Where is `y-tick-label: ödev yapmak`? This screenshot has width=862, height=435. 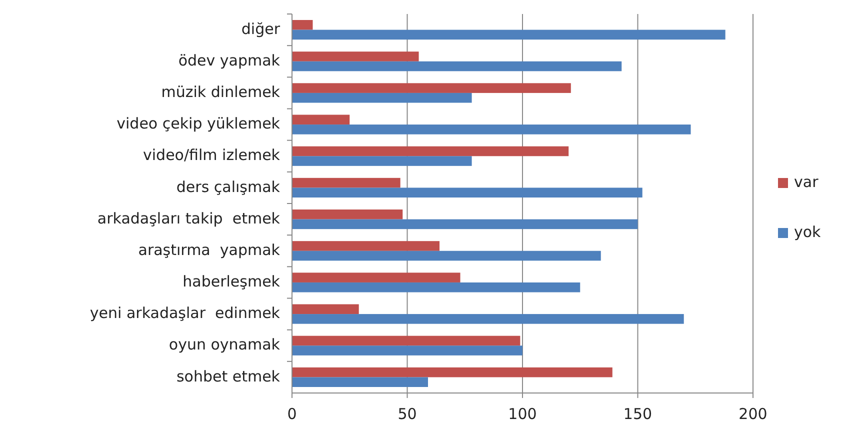 y-tick-label: ödev yapmak is located at coordinates (229, 60).